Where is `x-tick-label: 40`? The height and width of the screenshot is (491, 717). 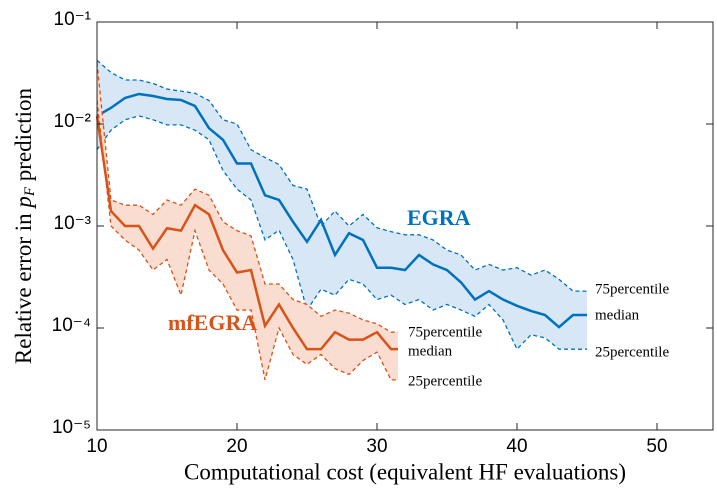 x-tick-label: 40 is located at coordinates (516, 446).